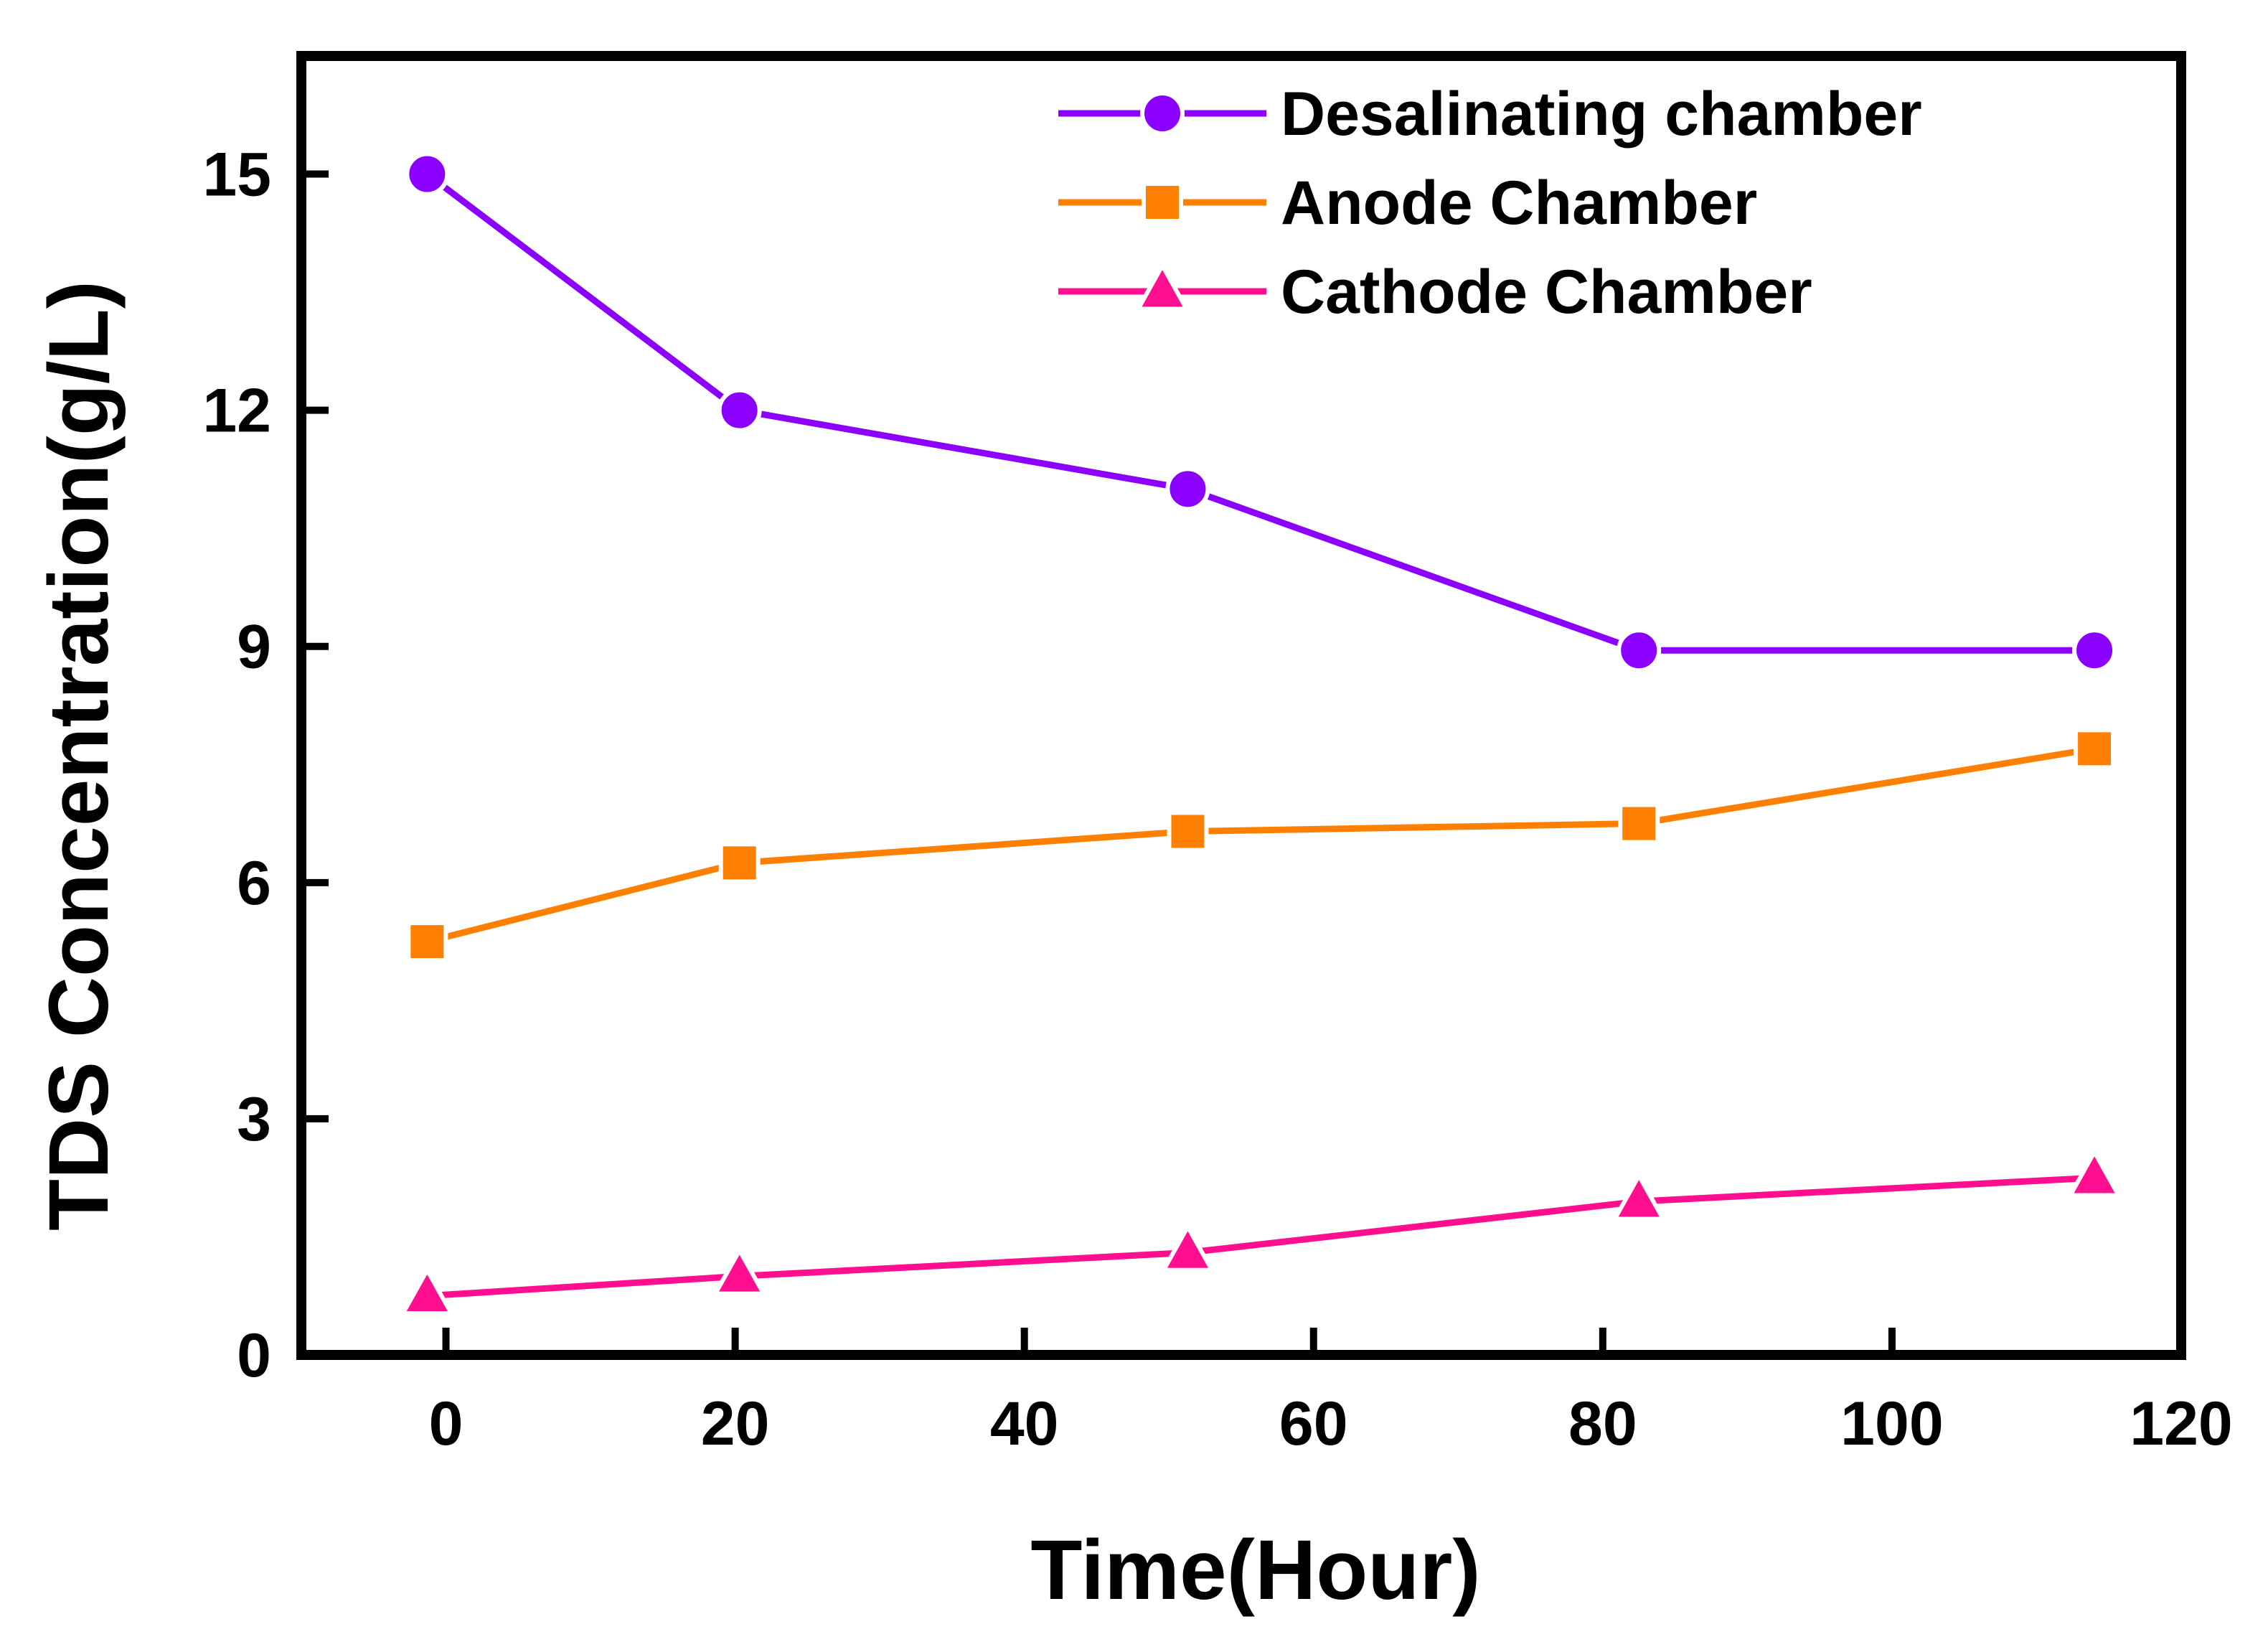  I want to click on x-tick-label: 60, so click(1313, 1424).